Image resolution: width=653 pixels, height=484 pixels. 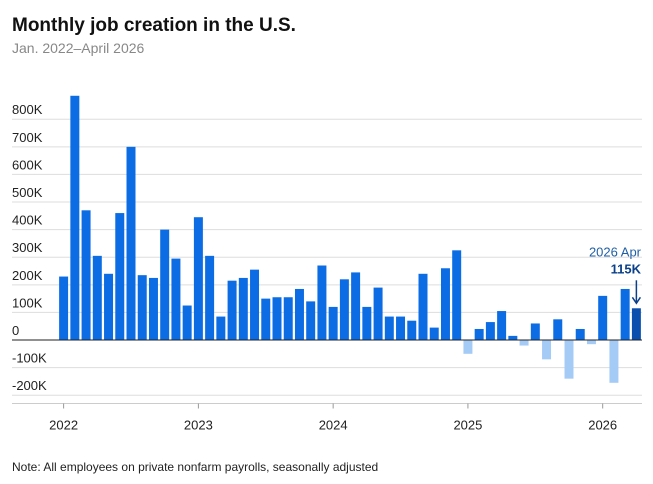 What do you see at coordinates (27, 220) in the screenshot?
I see `y-tick-label: 400K` at bounding box center [27, 220].